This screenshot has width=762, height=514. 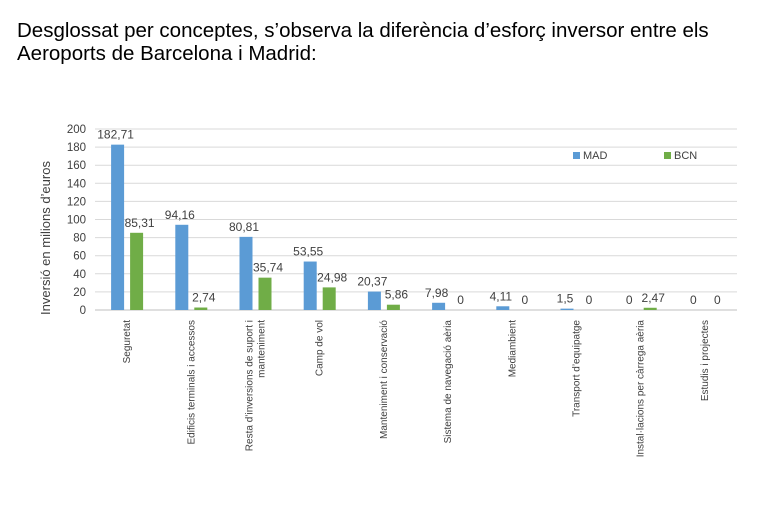 What do you see at coordinates (127, 342) in the screenshot?
I see `category-label: Seguretat` at bounding box center [127, 342].